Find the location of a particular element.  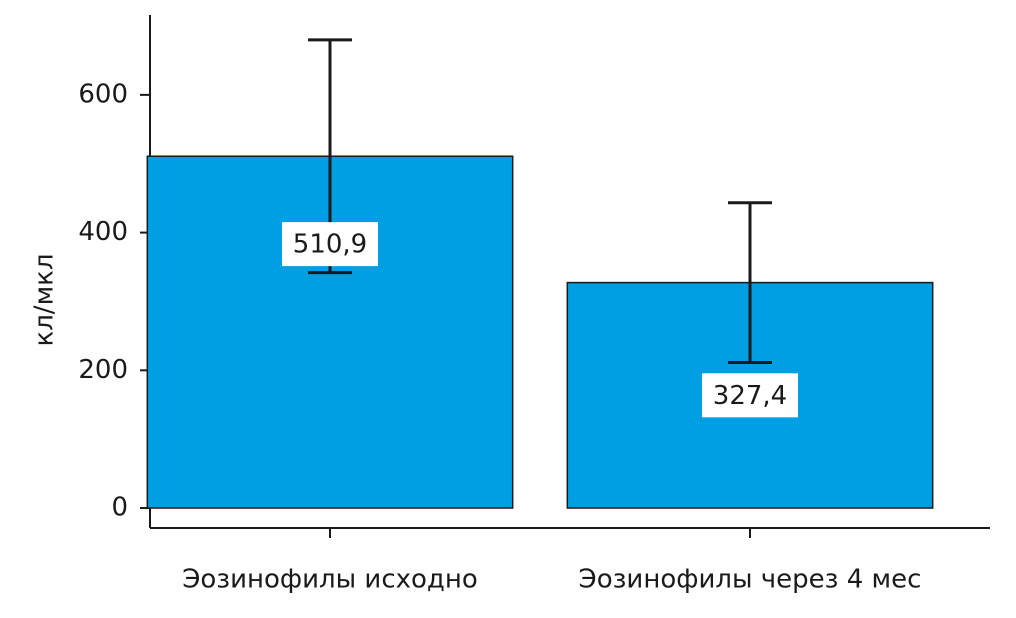

x-tick-label: Эозинофилы через 4 мес is located at coordinates (750, 580).